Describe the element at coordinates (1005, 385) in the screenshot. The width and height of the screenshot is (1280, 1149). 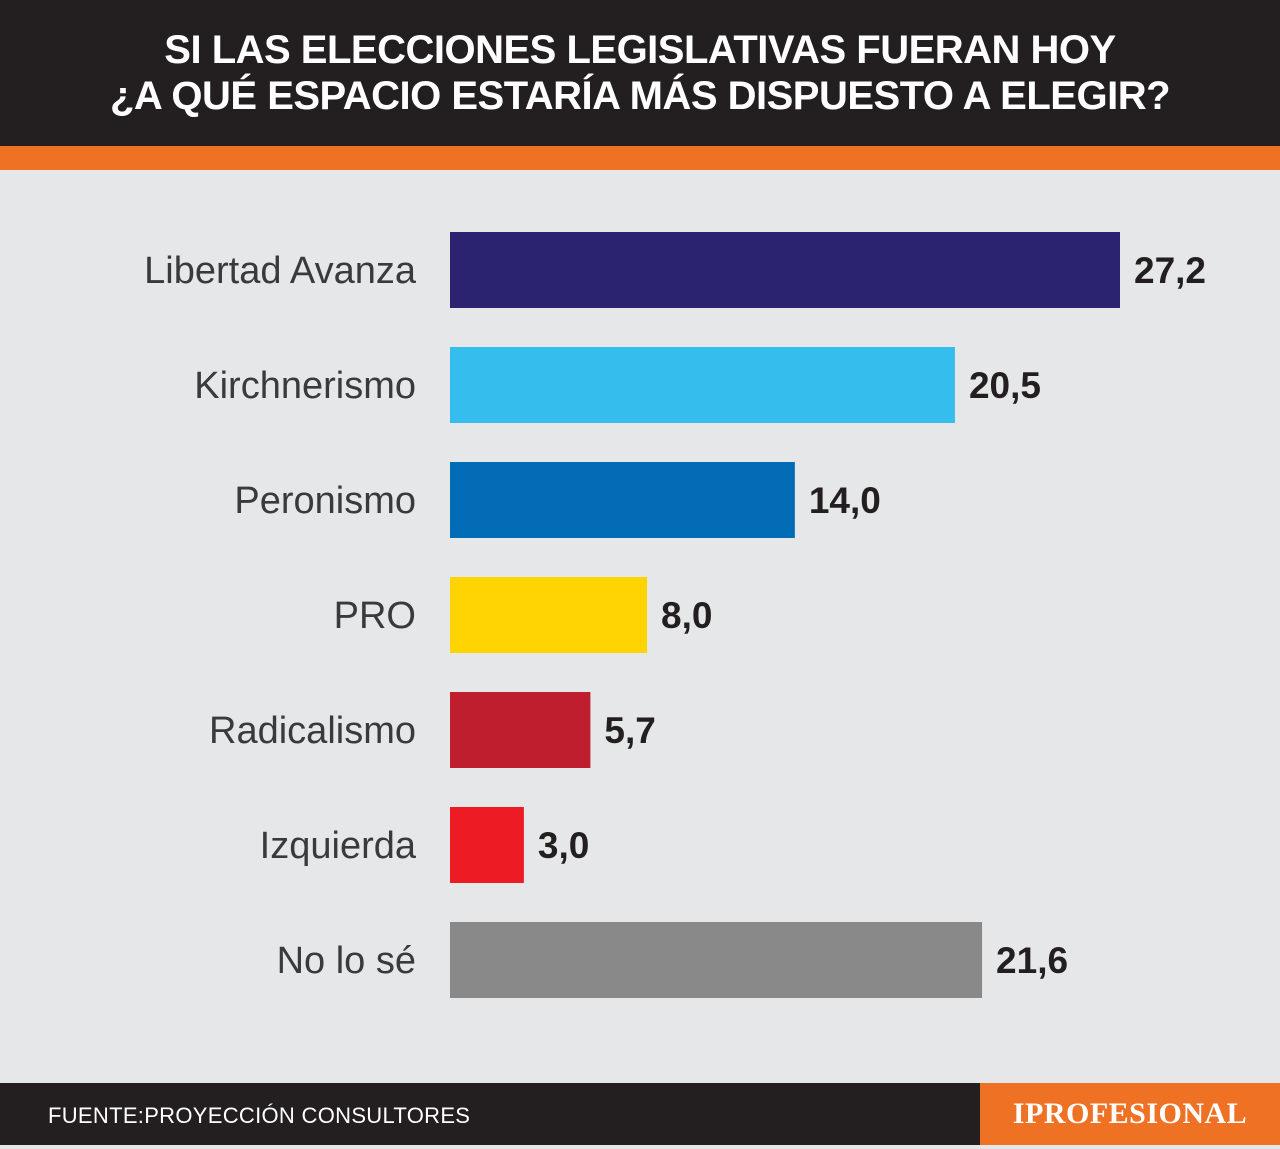
I see `value-label-kirchnerismo: 20,5` at that location.